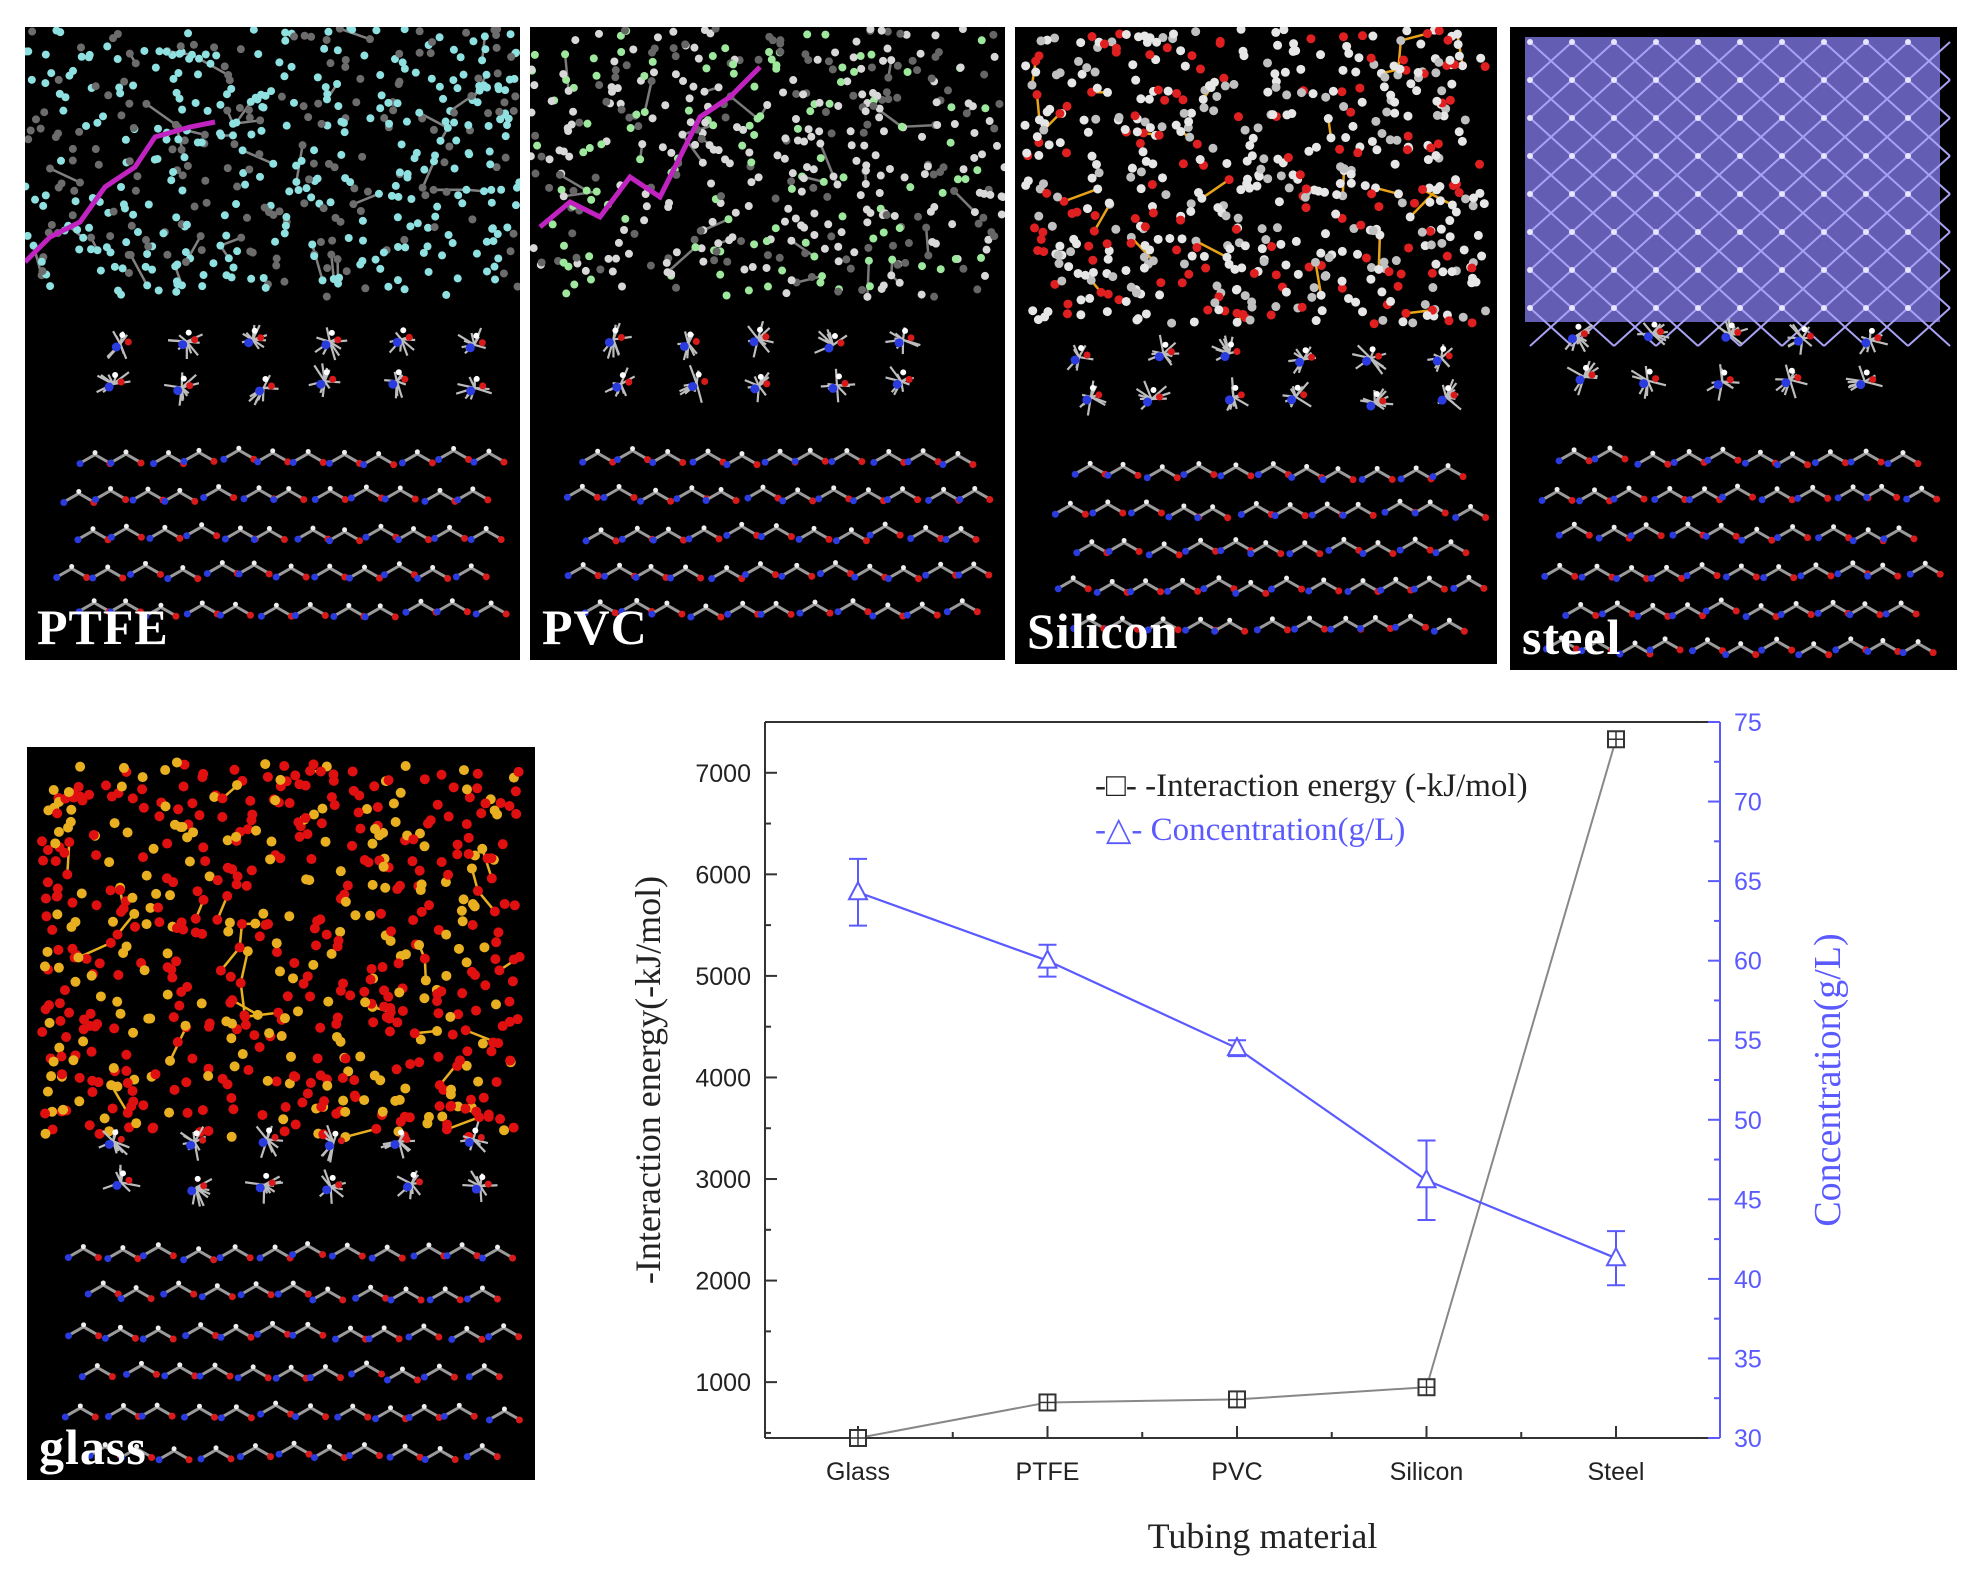  I want to click on ptfe-label: PTFE, so click(103, 627).